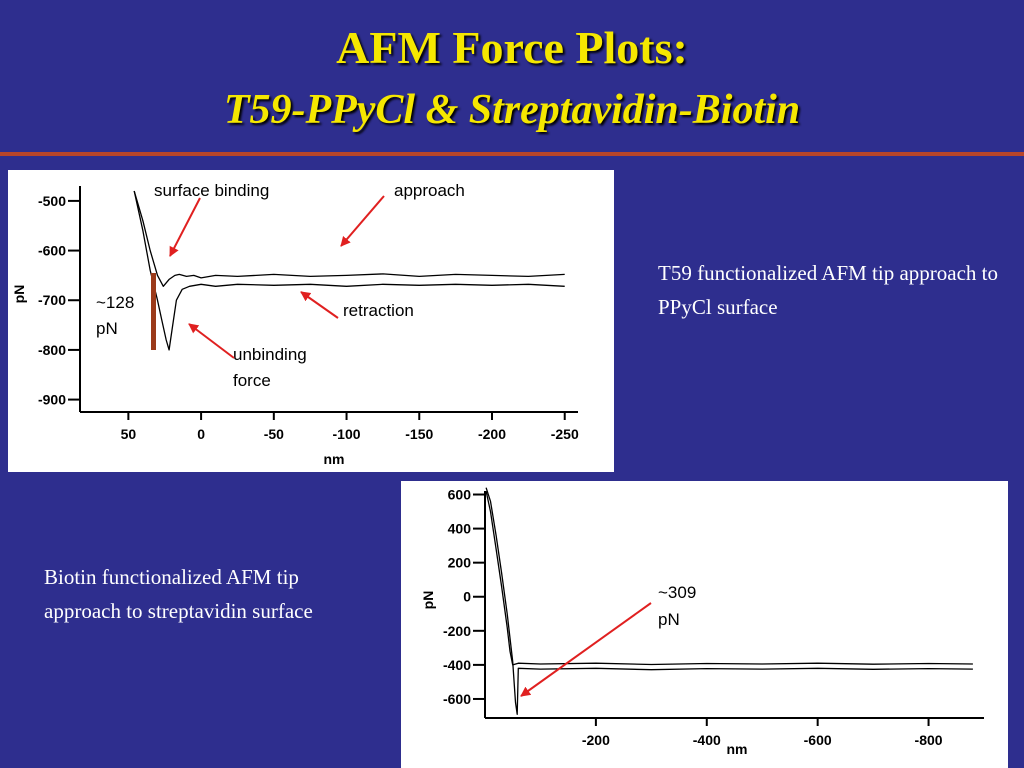 The height and width of the screenshot is (768, 1024). Describe the element at coordinates (457, 631) in the screenshot. I see `y-tick-label: -200` at that location.